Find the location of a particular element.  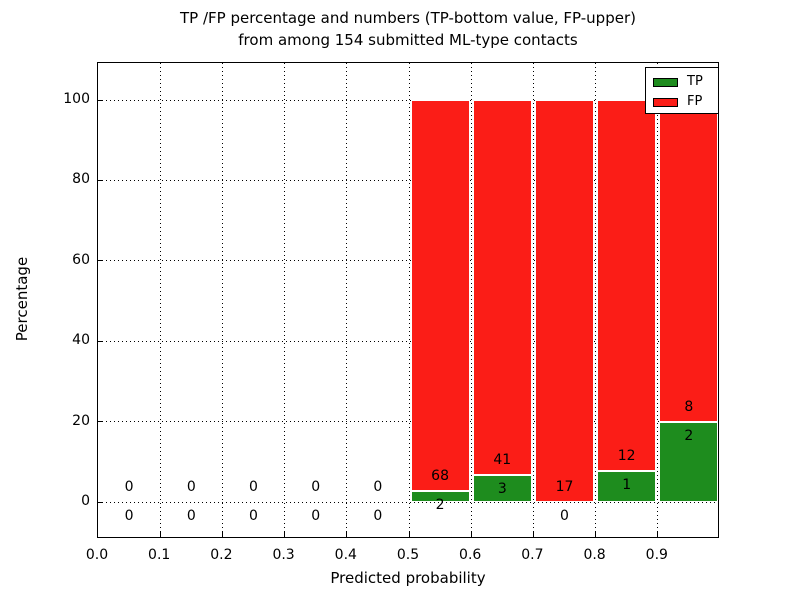

y-axis-label: Percentage is located at coordinates (22, 299).